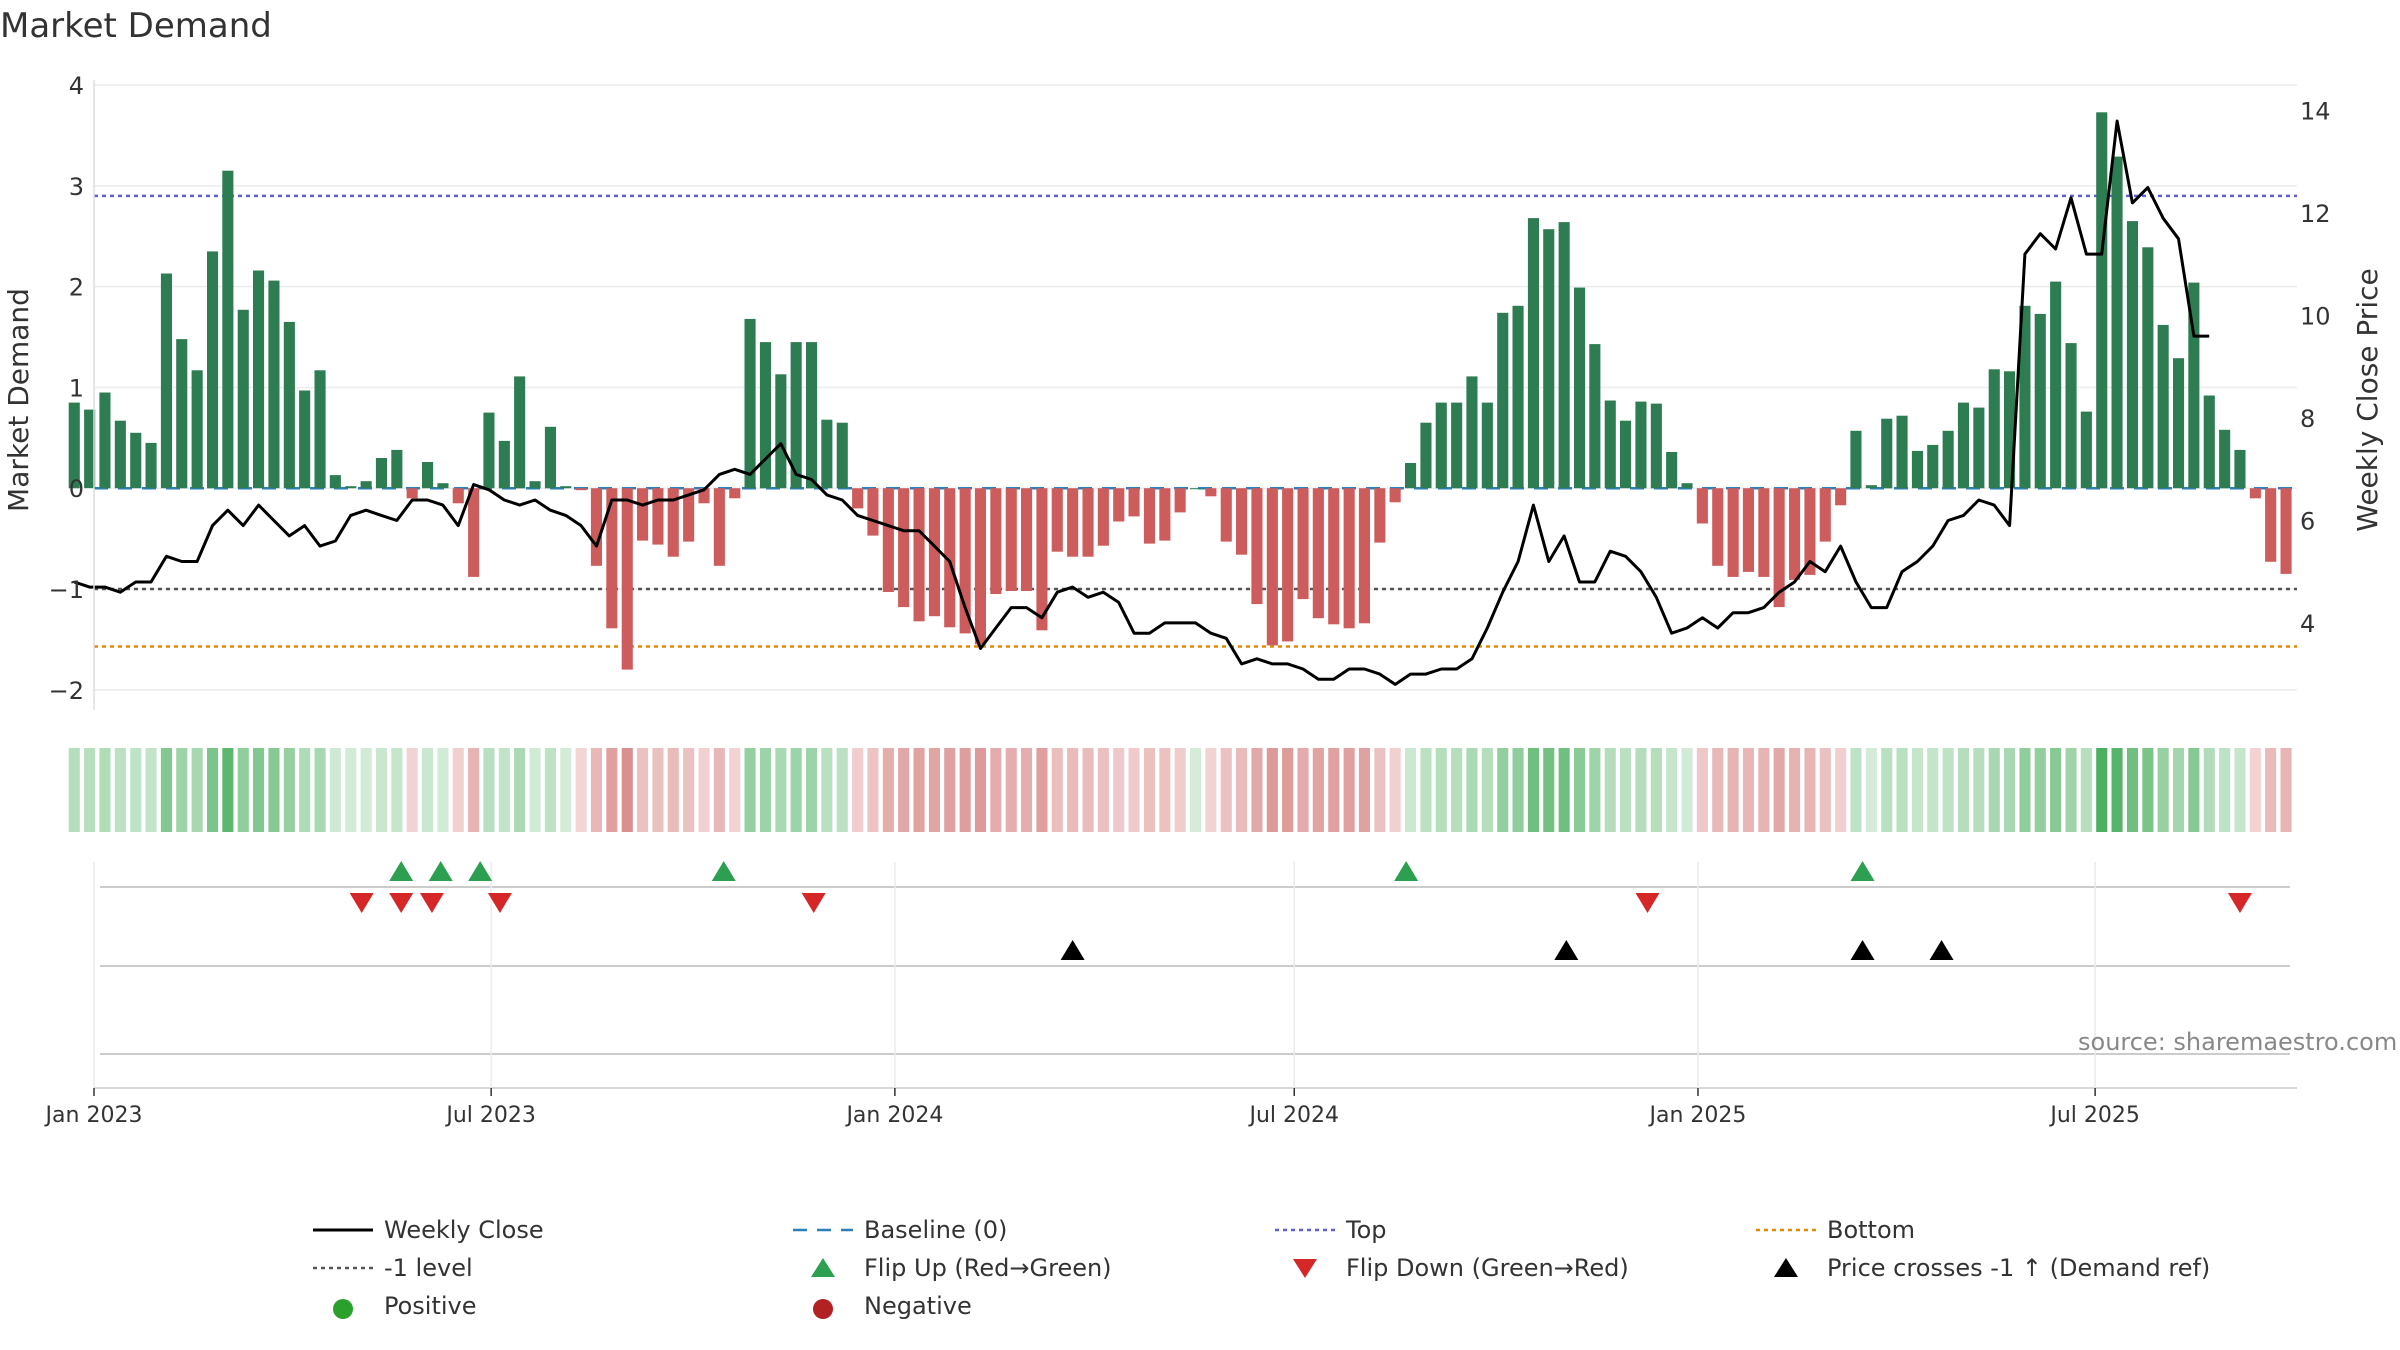 The width and height of the screenshot is (2400, 1350). I want to click on price-cross-marker, so click(1941, 950).